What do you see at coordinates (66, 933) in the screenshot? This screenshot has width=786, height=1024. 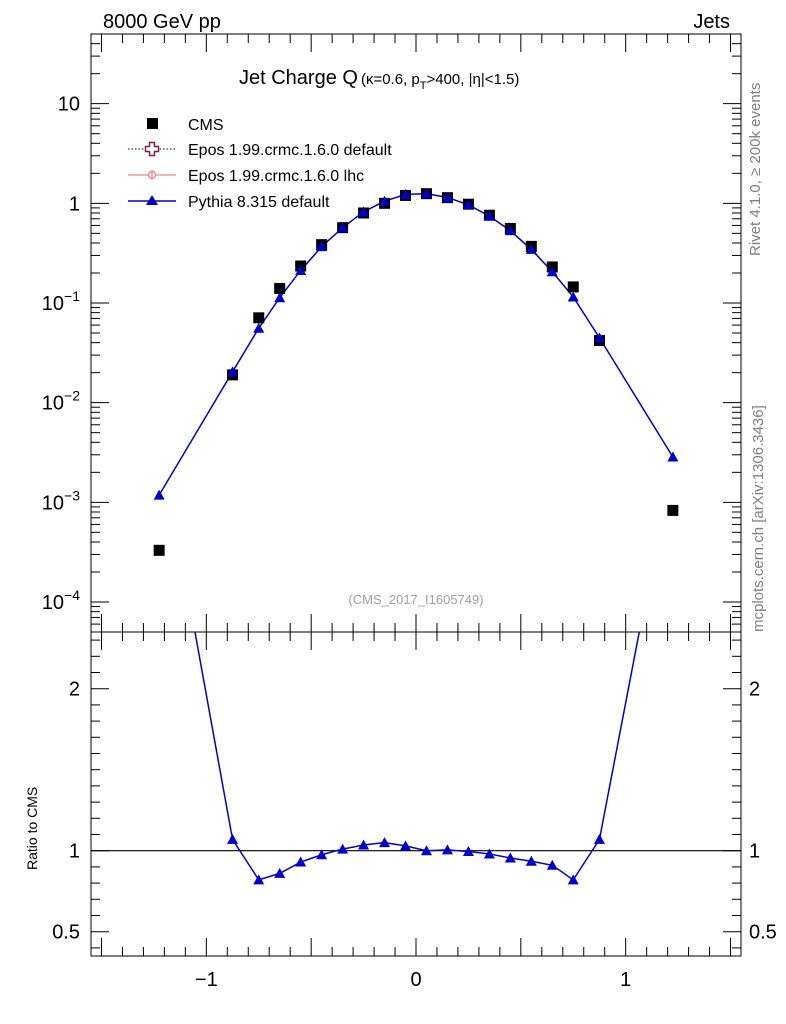 I see `ratio-y-tick-label: 0.5` at bounding box center [66, 933].